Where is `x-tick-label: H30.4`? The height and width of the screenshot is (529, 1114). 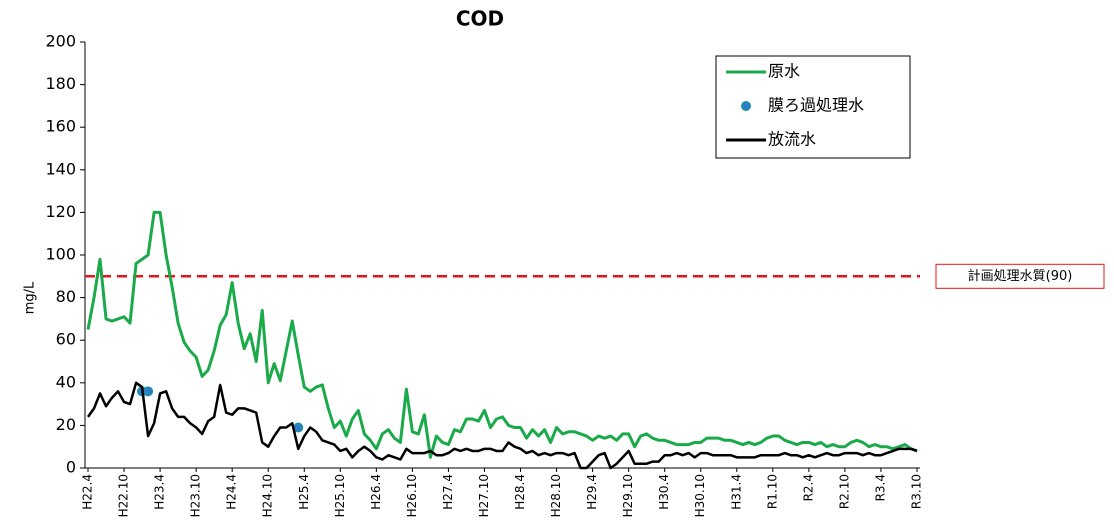 x-tick-label: H30.4 is located at coordinates (664, 492).